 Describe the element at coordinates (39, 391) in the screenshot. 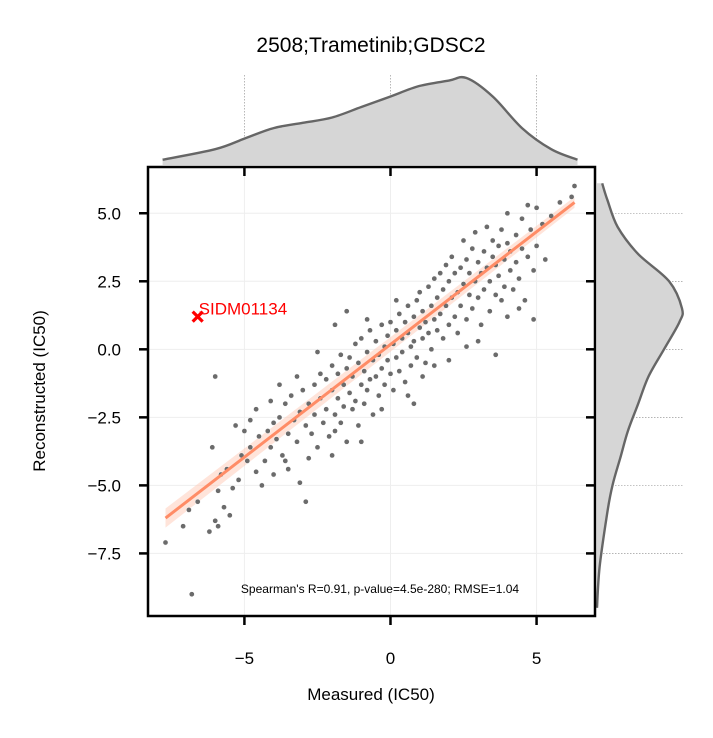

I see `y-axis-label: Reconstructed (IC50)` at that location.